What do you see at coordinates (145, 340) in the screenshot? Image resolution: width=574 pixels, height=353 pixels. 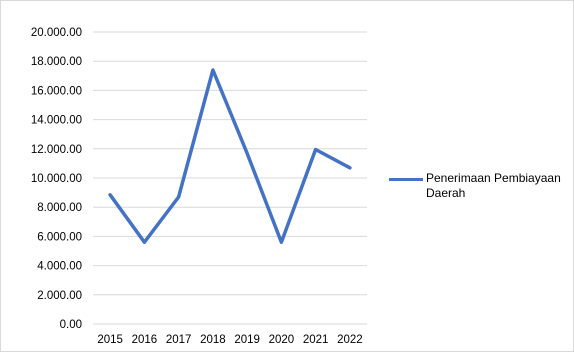 I see `x-tick-label: 2016` at bounding box center [145, 340].